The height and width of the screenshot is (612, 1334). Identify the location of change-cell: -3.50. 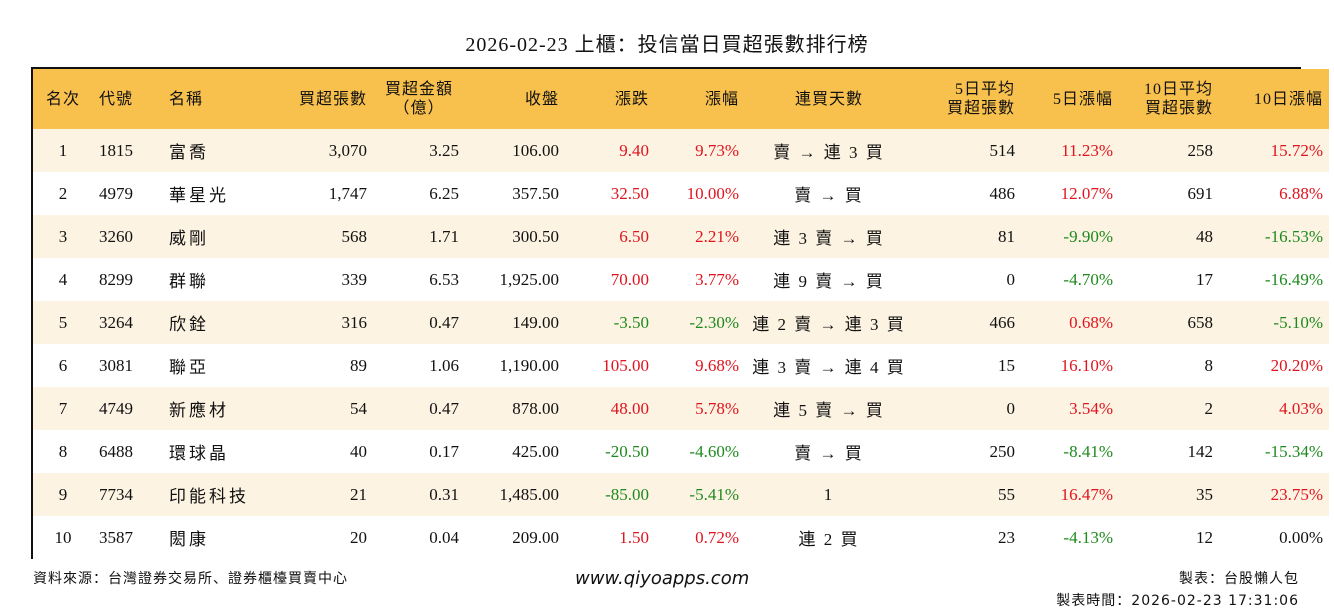
(631, 322).